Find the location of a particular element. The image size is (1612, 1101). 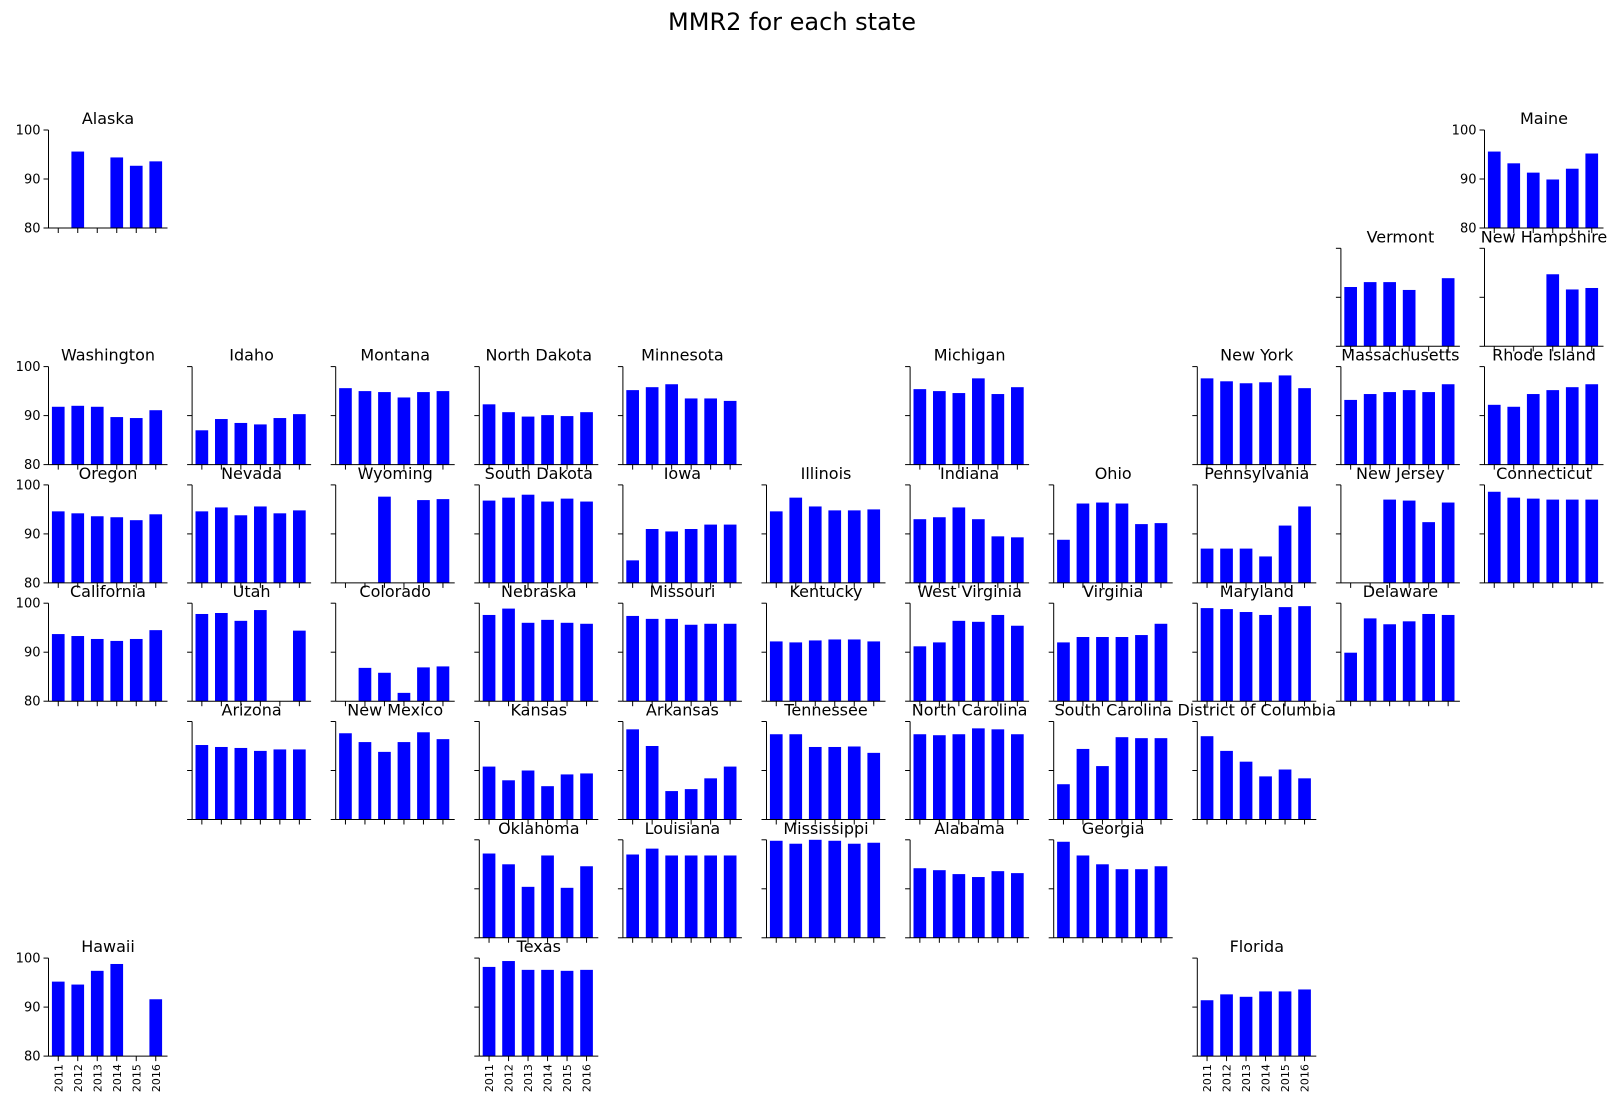

bar-missouri-2015 is located at coordinates (710, 662).